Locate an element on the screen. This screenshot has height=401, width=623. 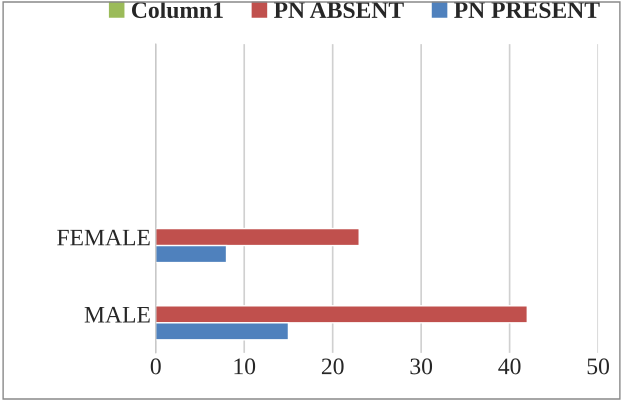
y-tick-label: MALE is located at coordinates (117, 314).